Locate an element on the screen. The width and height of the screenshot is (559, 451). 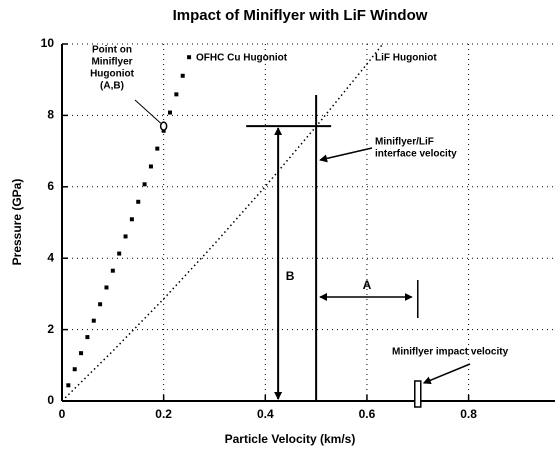
annotation: (A,B) is located at coordinates (112, 86).